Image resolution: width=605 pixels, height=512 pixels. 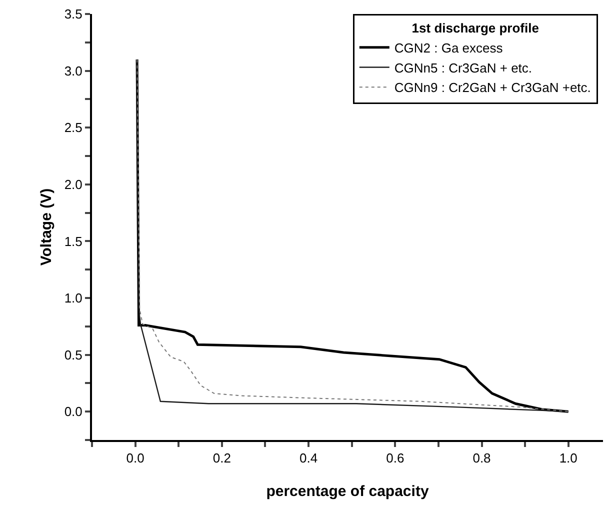 I want to click on y-tick-label: 1.5, so click(x=73, y=241).